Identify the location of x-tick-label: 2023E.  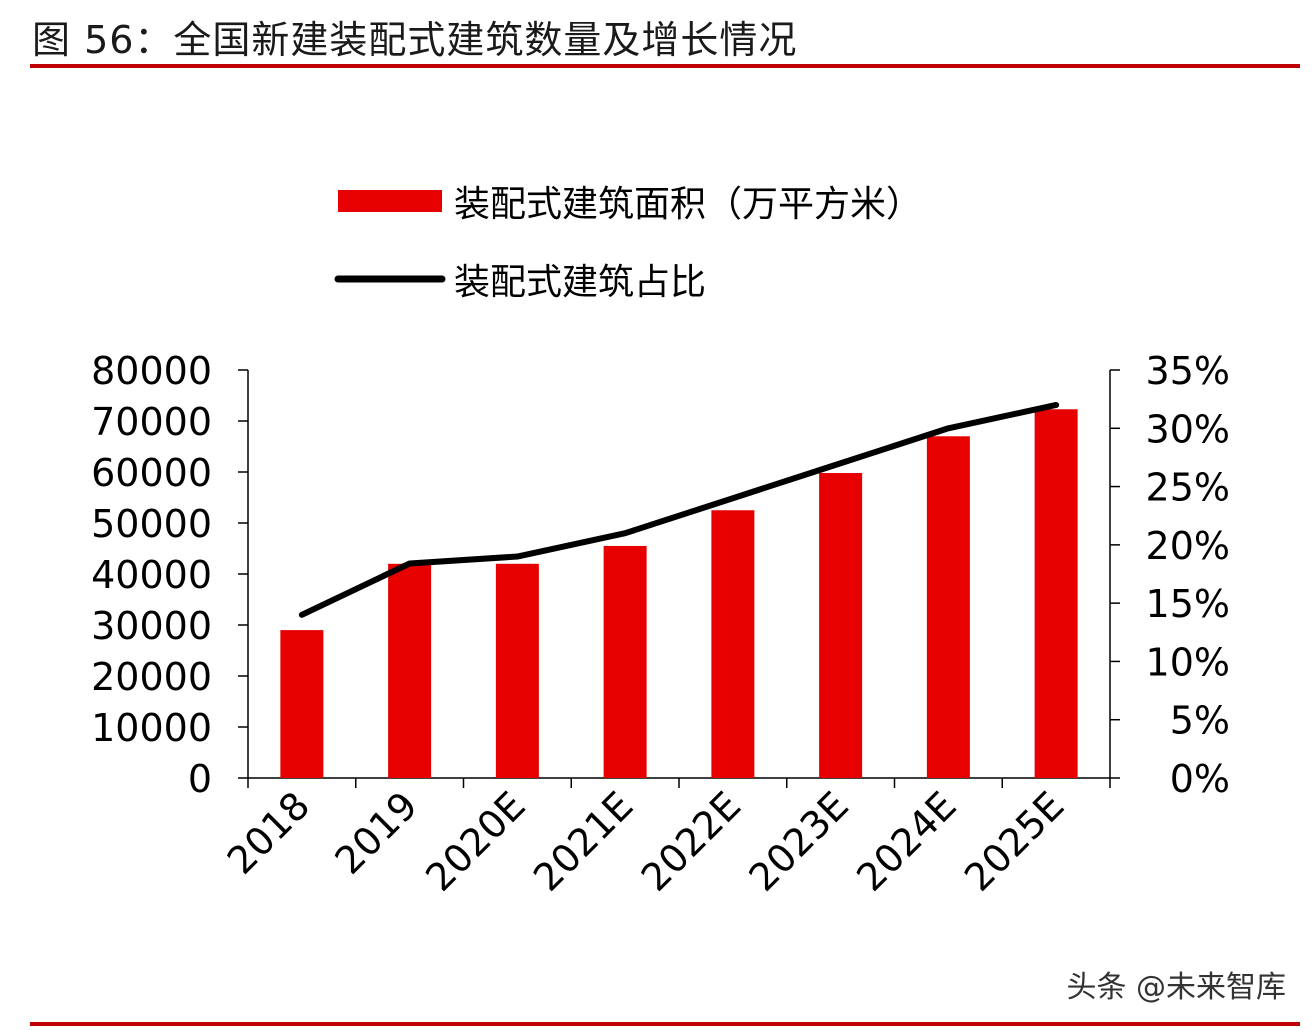
(799, 841).